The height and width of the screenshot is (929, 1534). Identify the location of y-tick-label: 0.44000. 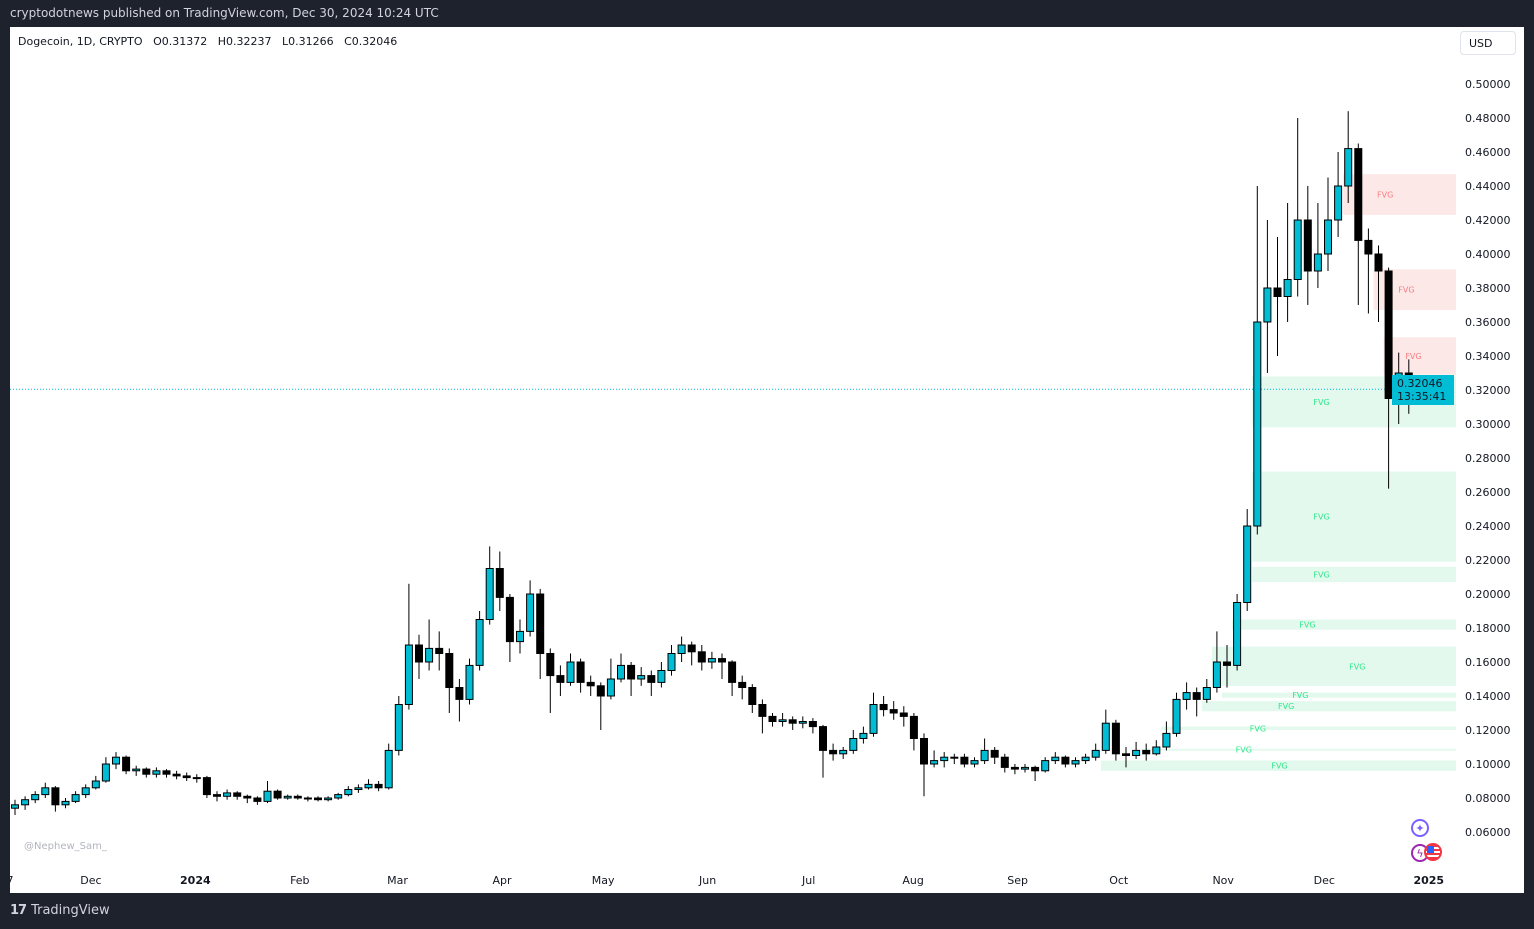
(1488, 186).